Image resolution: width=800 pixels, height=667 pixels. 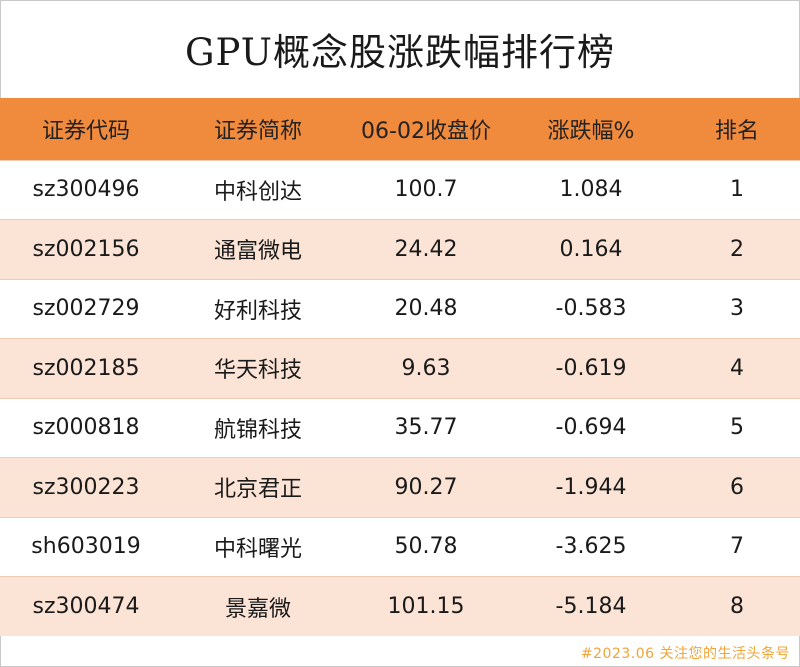 What do you see at coordinates (591, 487) in the screenshot?
I see `change-percent-cell: -1.944` at bounding box center [591, 487].